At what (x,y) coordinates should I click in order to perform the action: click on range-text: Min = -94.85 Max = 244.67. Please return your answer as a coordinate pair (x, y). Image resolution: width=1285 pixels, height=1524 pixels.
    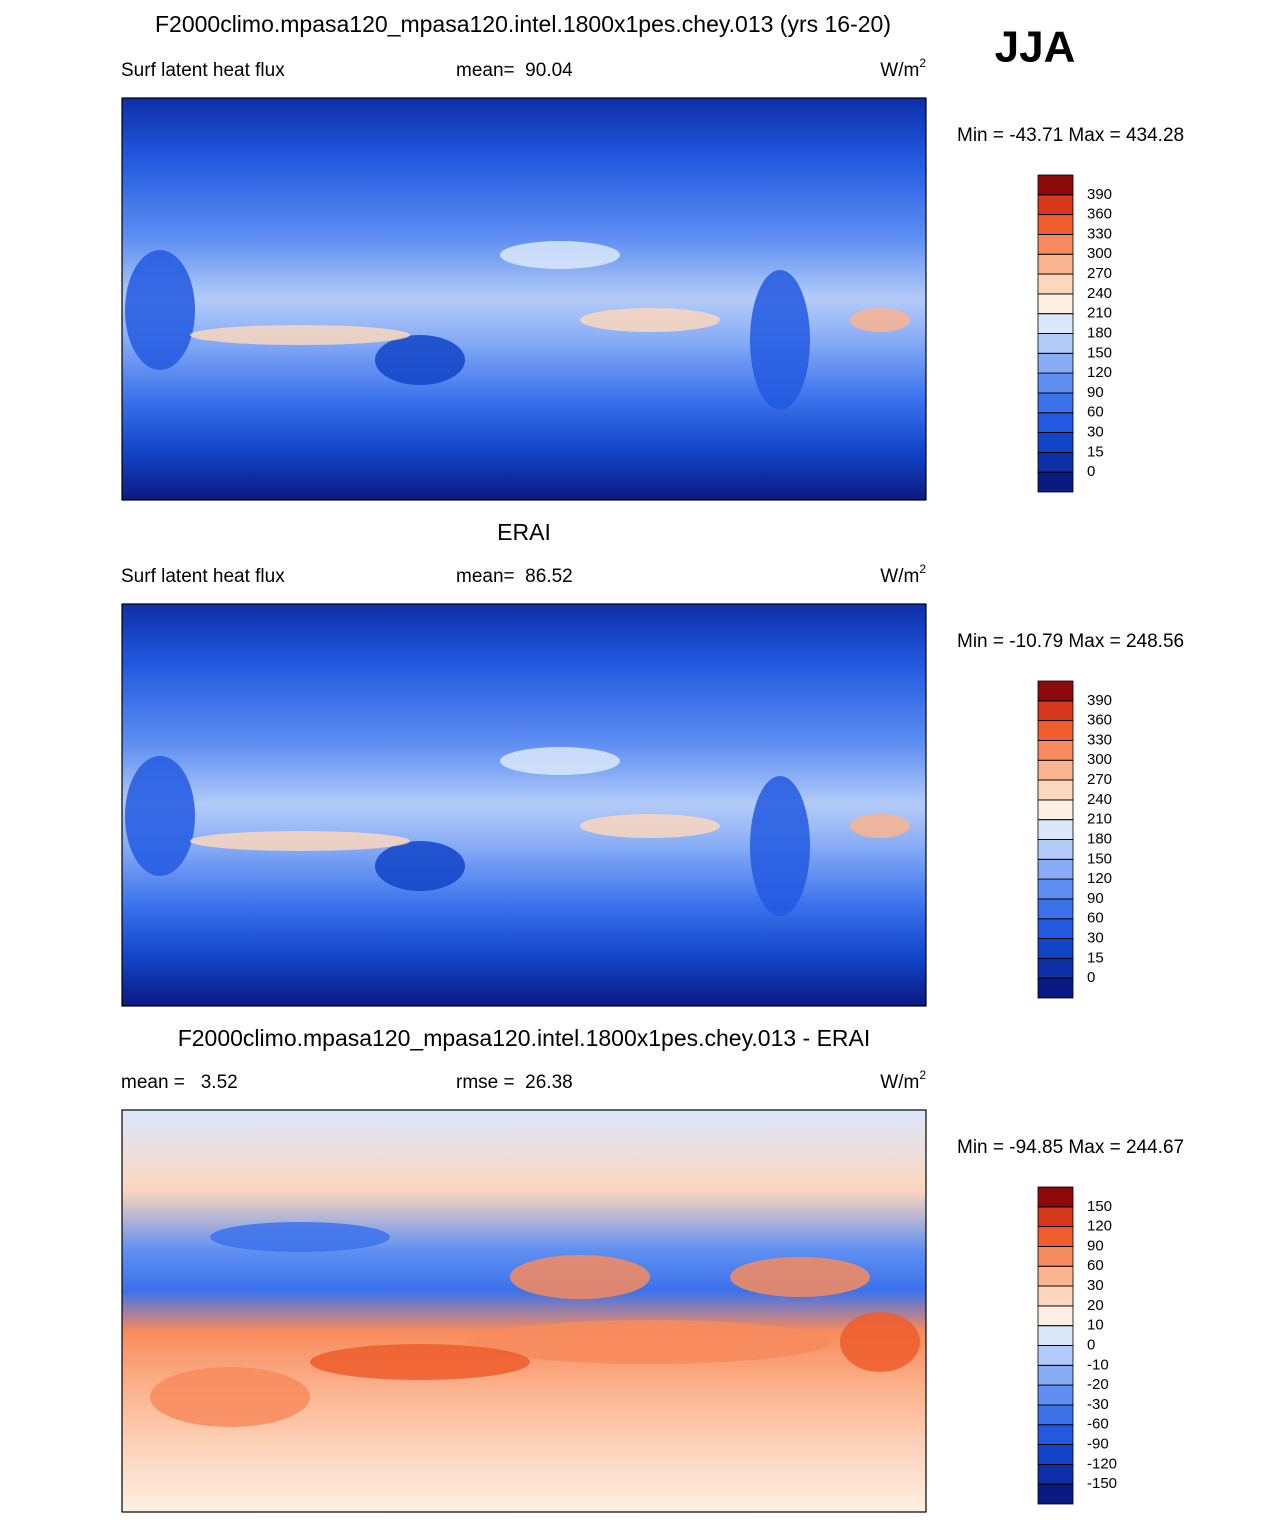
    Looking at the image, I should click on (1070, 1147).